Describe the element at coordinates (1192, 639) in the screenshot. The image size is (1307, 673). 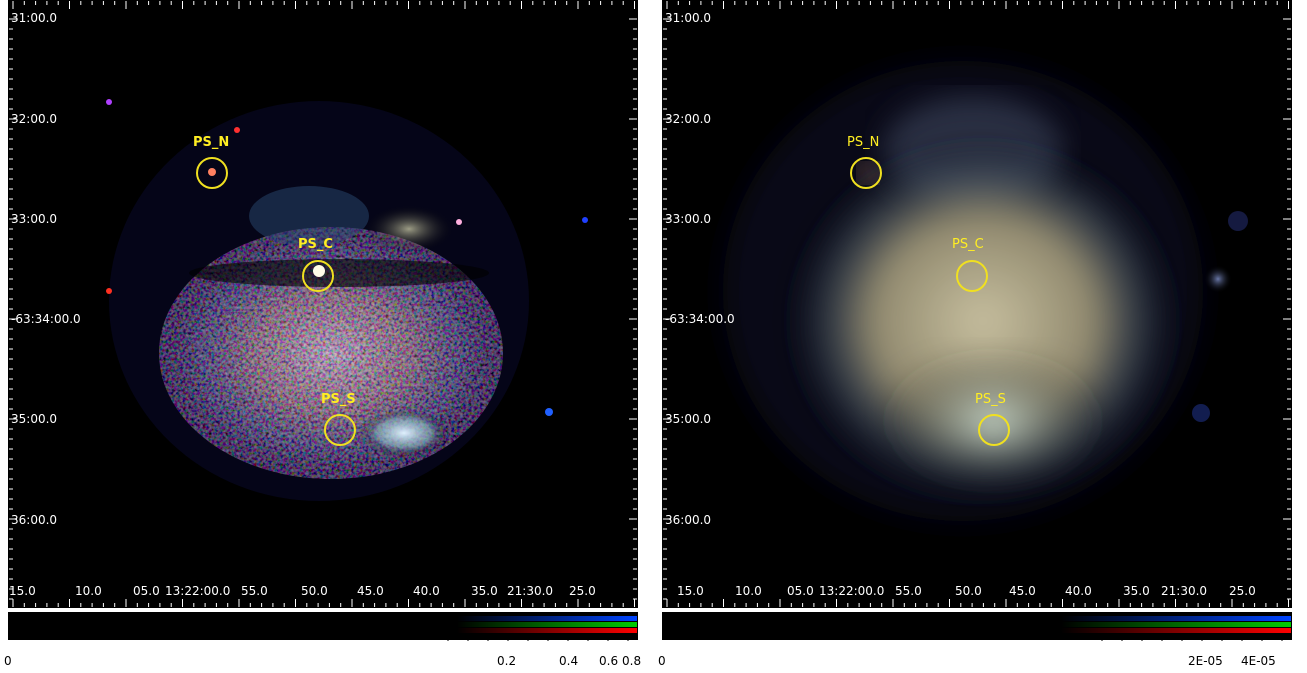
I see `right-colorbar-ticks` at that location.